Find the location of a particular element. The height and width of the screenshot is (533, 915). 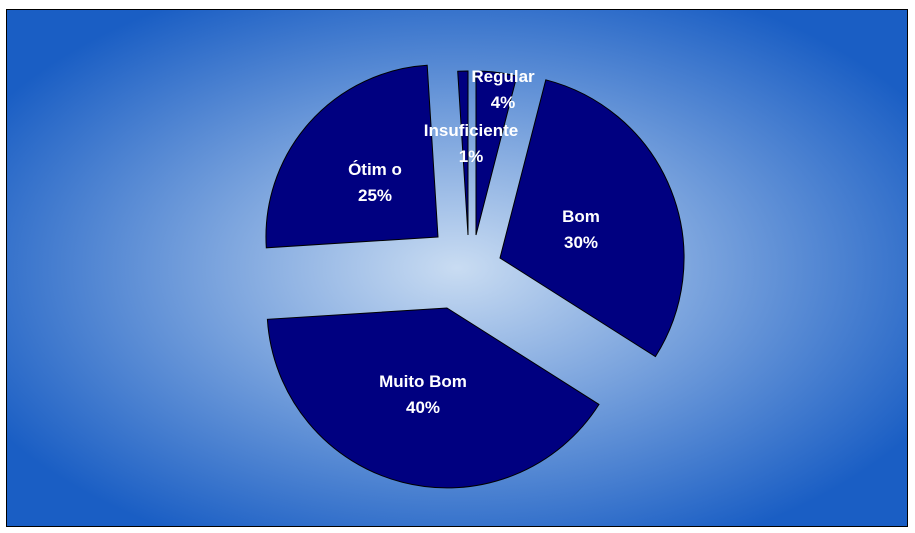

slice-label-muito-bom: Muito Bom is located at coordinates (423, 381).